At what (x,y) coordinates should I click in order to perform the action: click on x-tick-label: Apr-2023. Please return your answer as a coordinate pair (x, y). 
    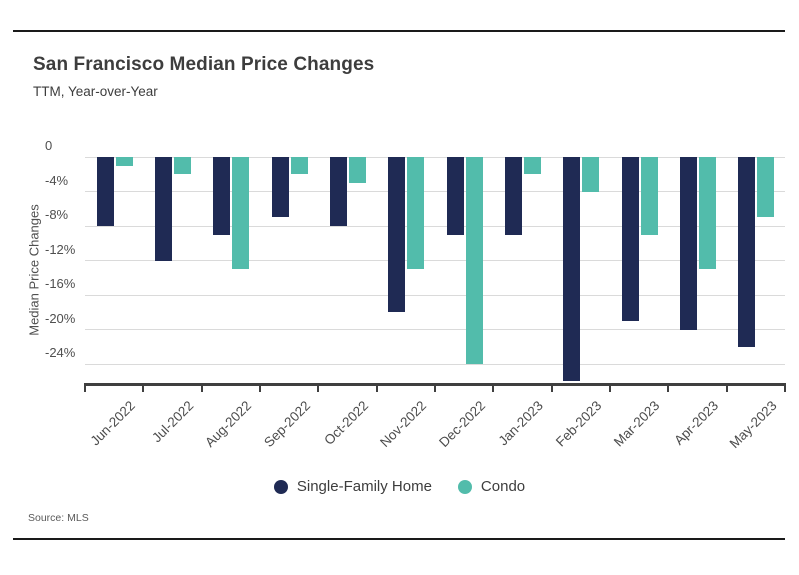
    Looking at the image, I should click on (696, 423).